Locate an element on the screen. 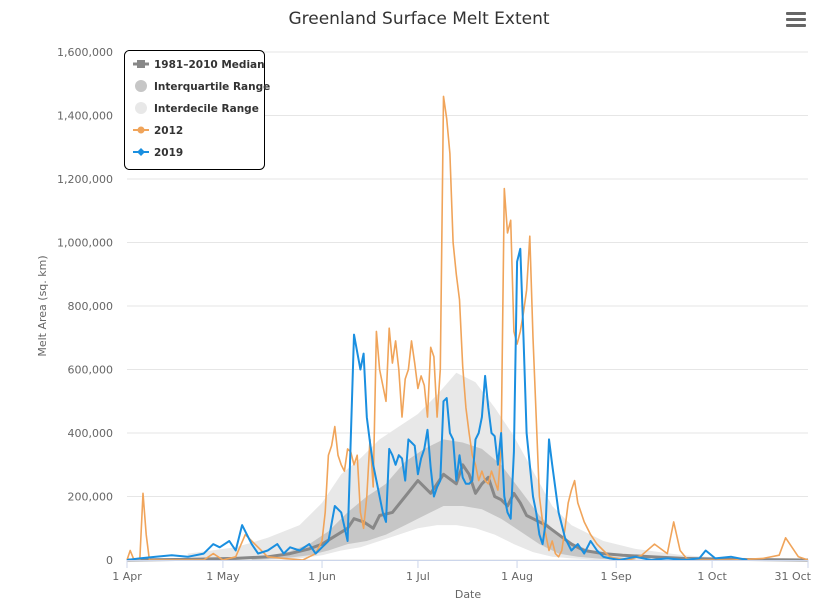  x-tick-label: 1 Jul is located at coordinates (418, 576).